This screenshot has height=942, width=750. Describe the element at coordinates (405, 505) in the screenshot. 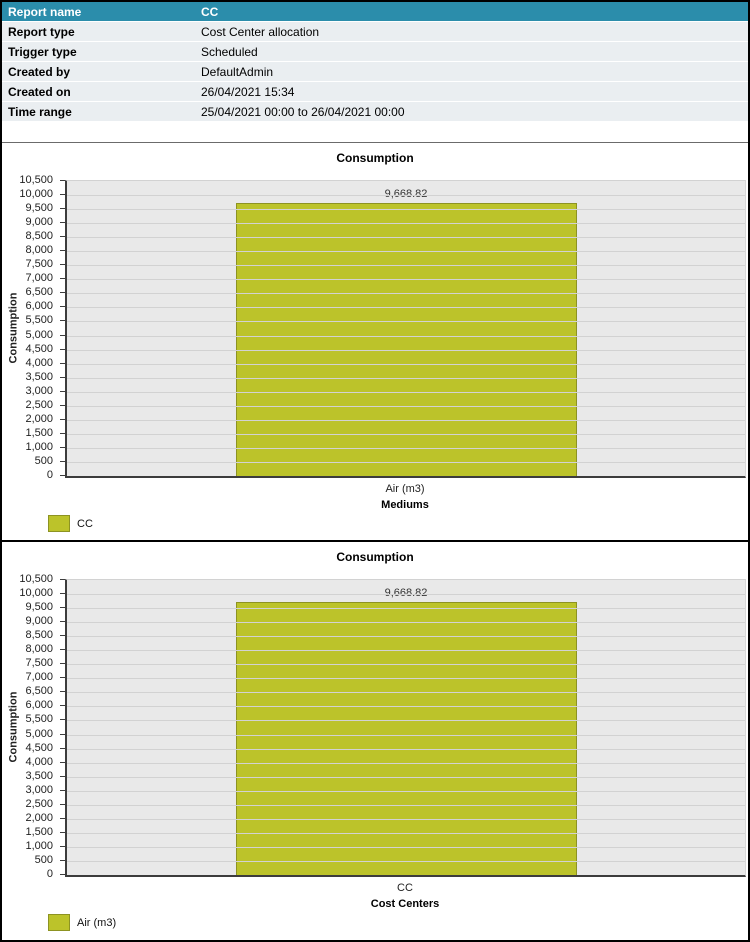

I see `x-axis-title: Mediums` at that location.